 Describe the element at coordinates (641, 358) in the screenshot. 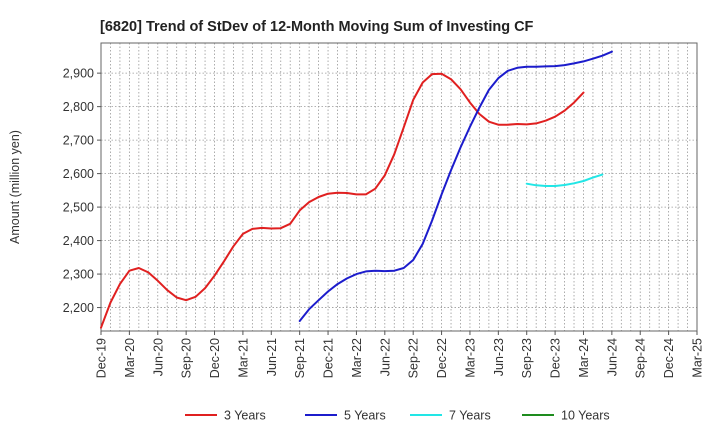

I see `x-tick-label: Sep-24` at that location.